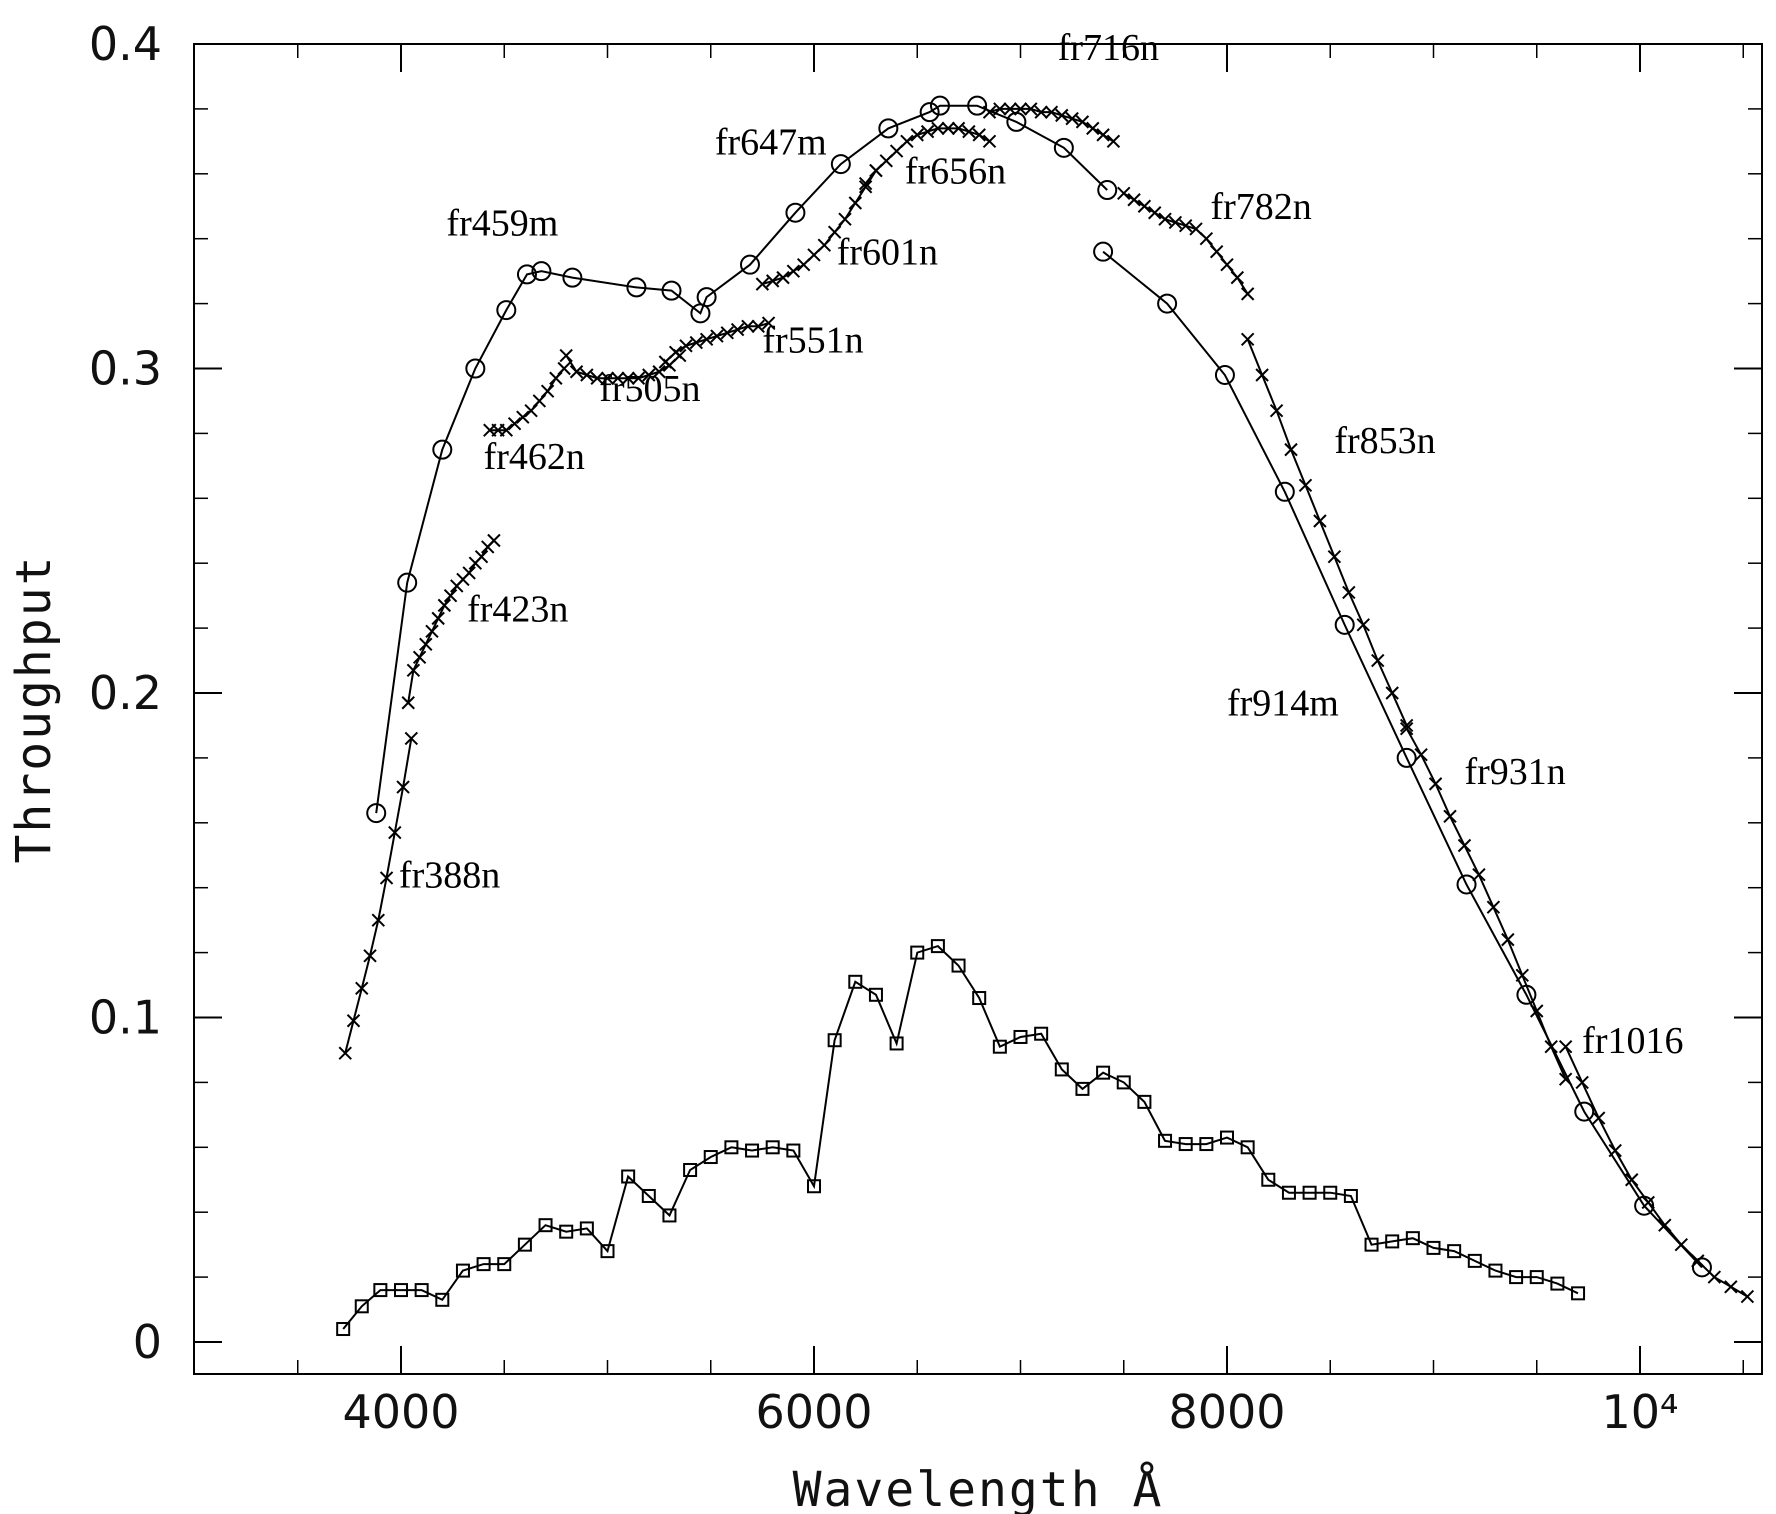  I want to click on filter-label: fr388n, so click(449, 876).